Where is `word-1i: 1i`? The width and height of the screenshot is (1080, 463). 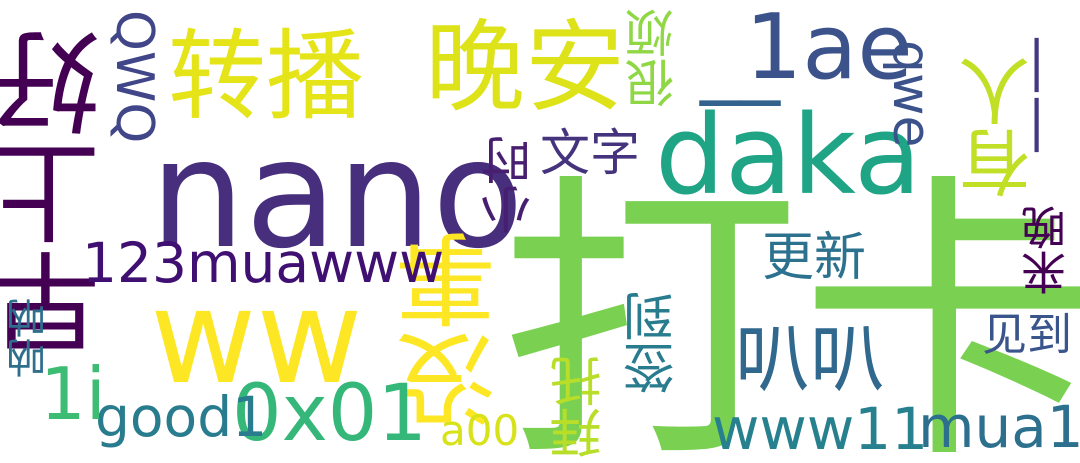 word-1i: 1i is located at coordinates (73, 394).